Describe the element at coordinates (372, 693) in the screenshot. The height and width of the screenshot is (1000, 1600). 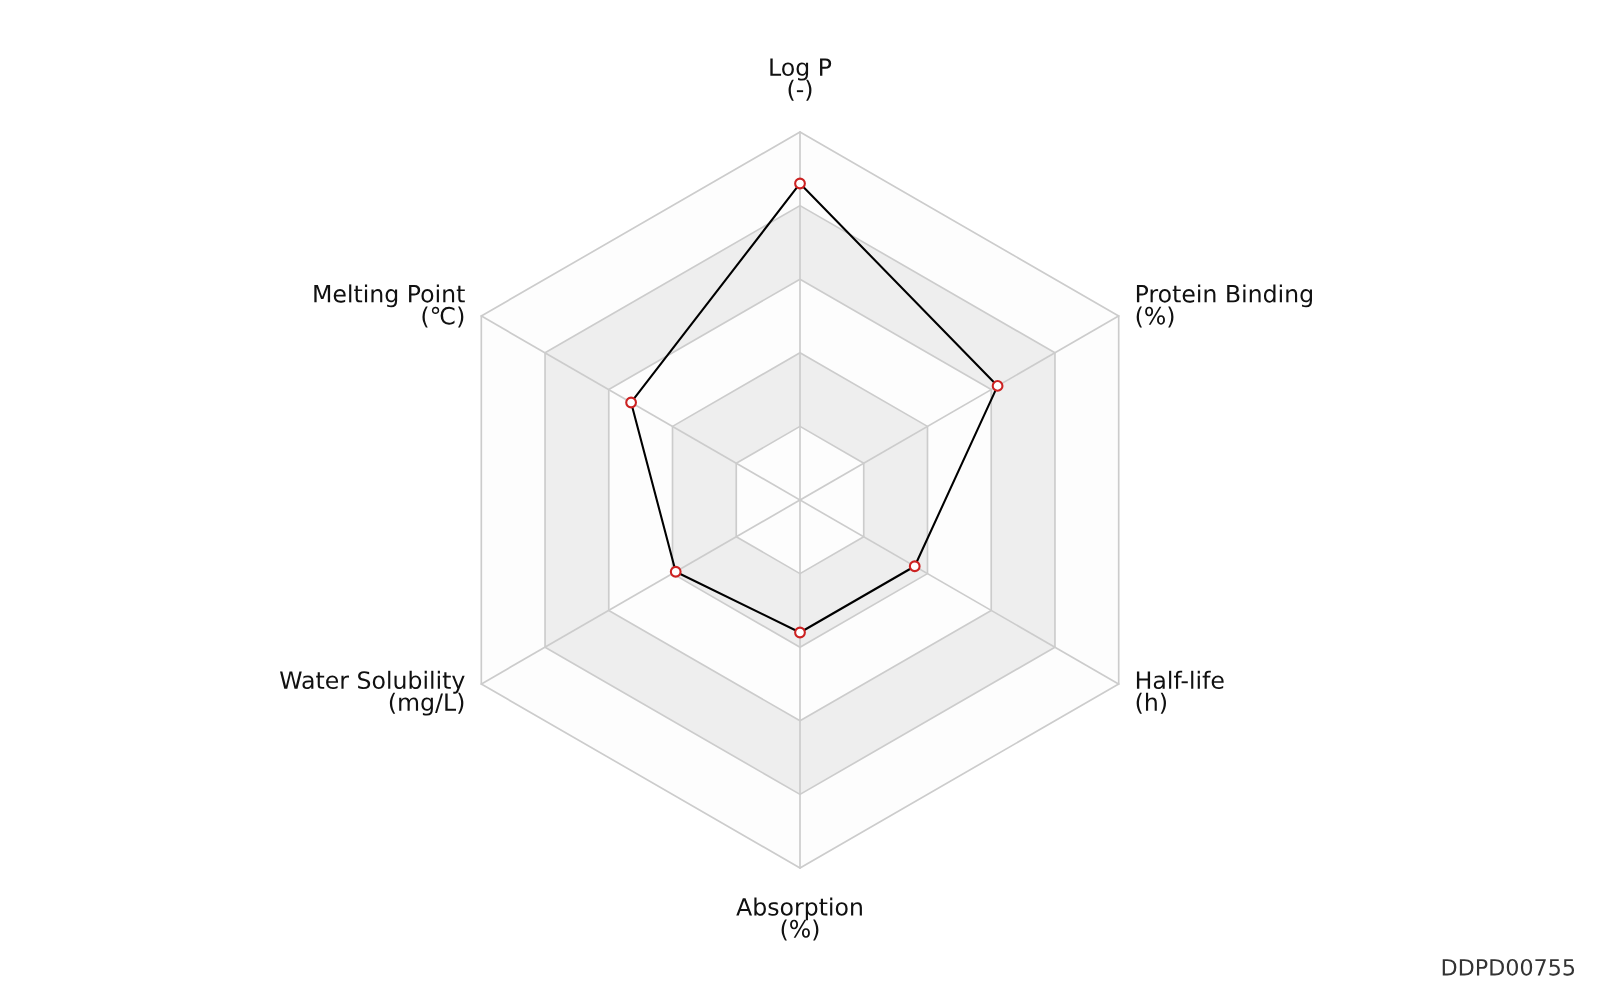
I see `spoke-label: Water Solubility (mg/L)` at that location.